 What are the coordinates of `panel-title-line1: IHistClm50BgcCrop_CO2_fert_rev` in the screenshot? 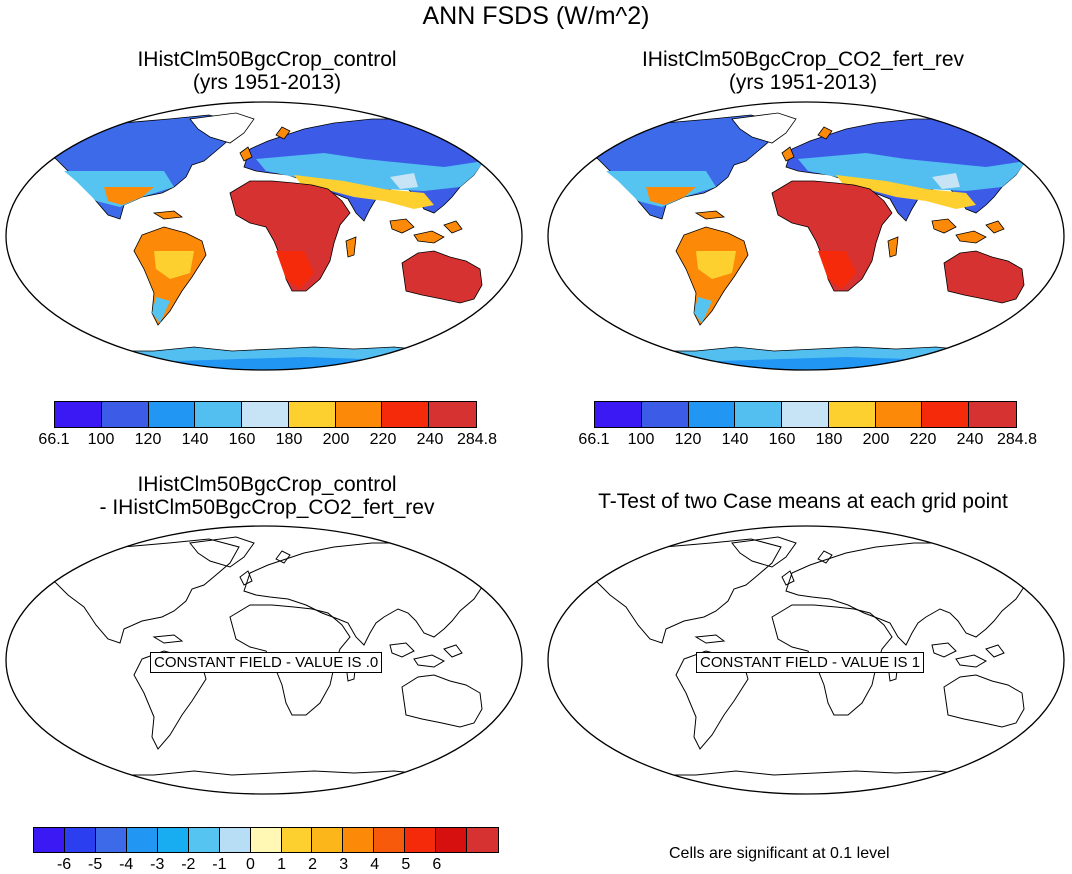 It's located at (803, 59).